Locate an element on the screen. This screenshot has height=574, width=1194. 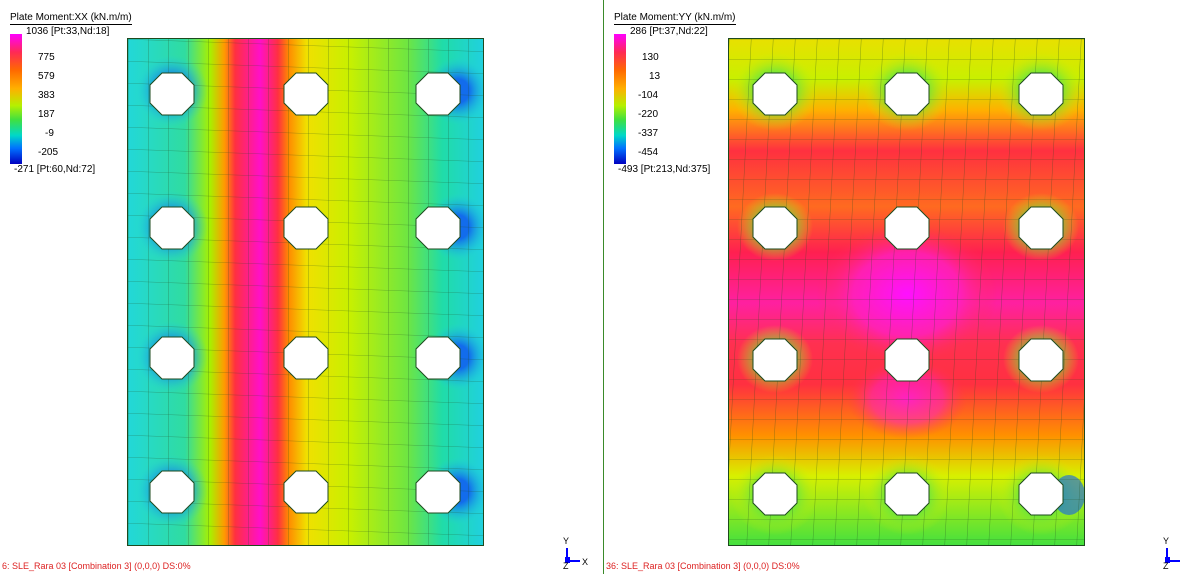
left-legend-tick-6: -205 is located at coordinates (48, 152).